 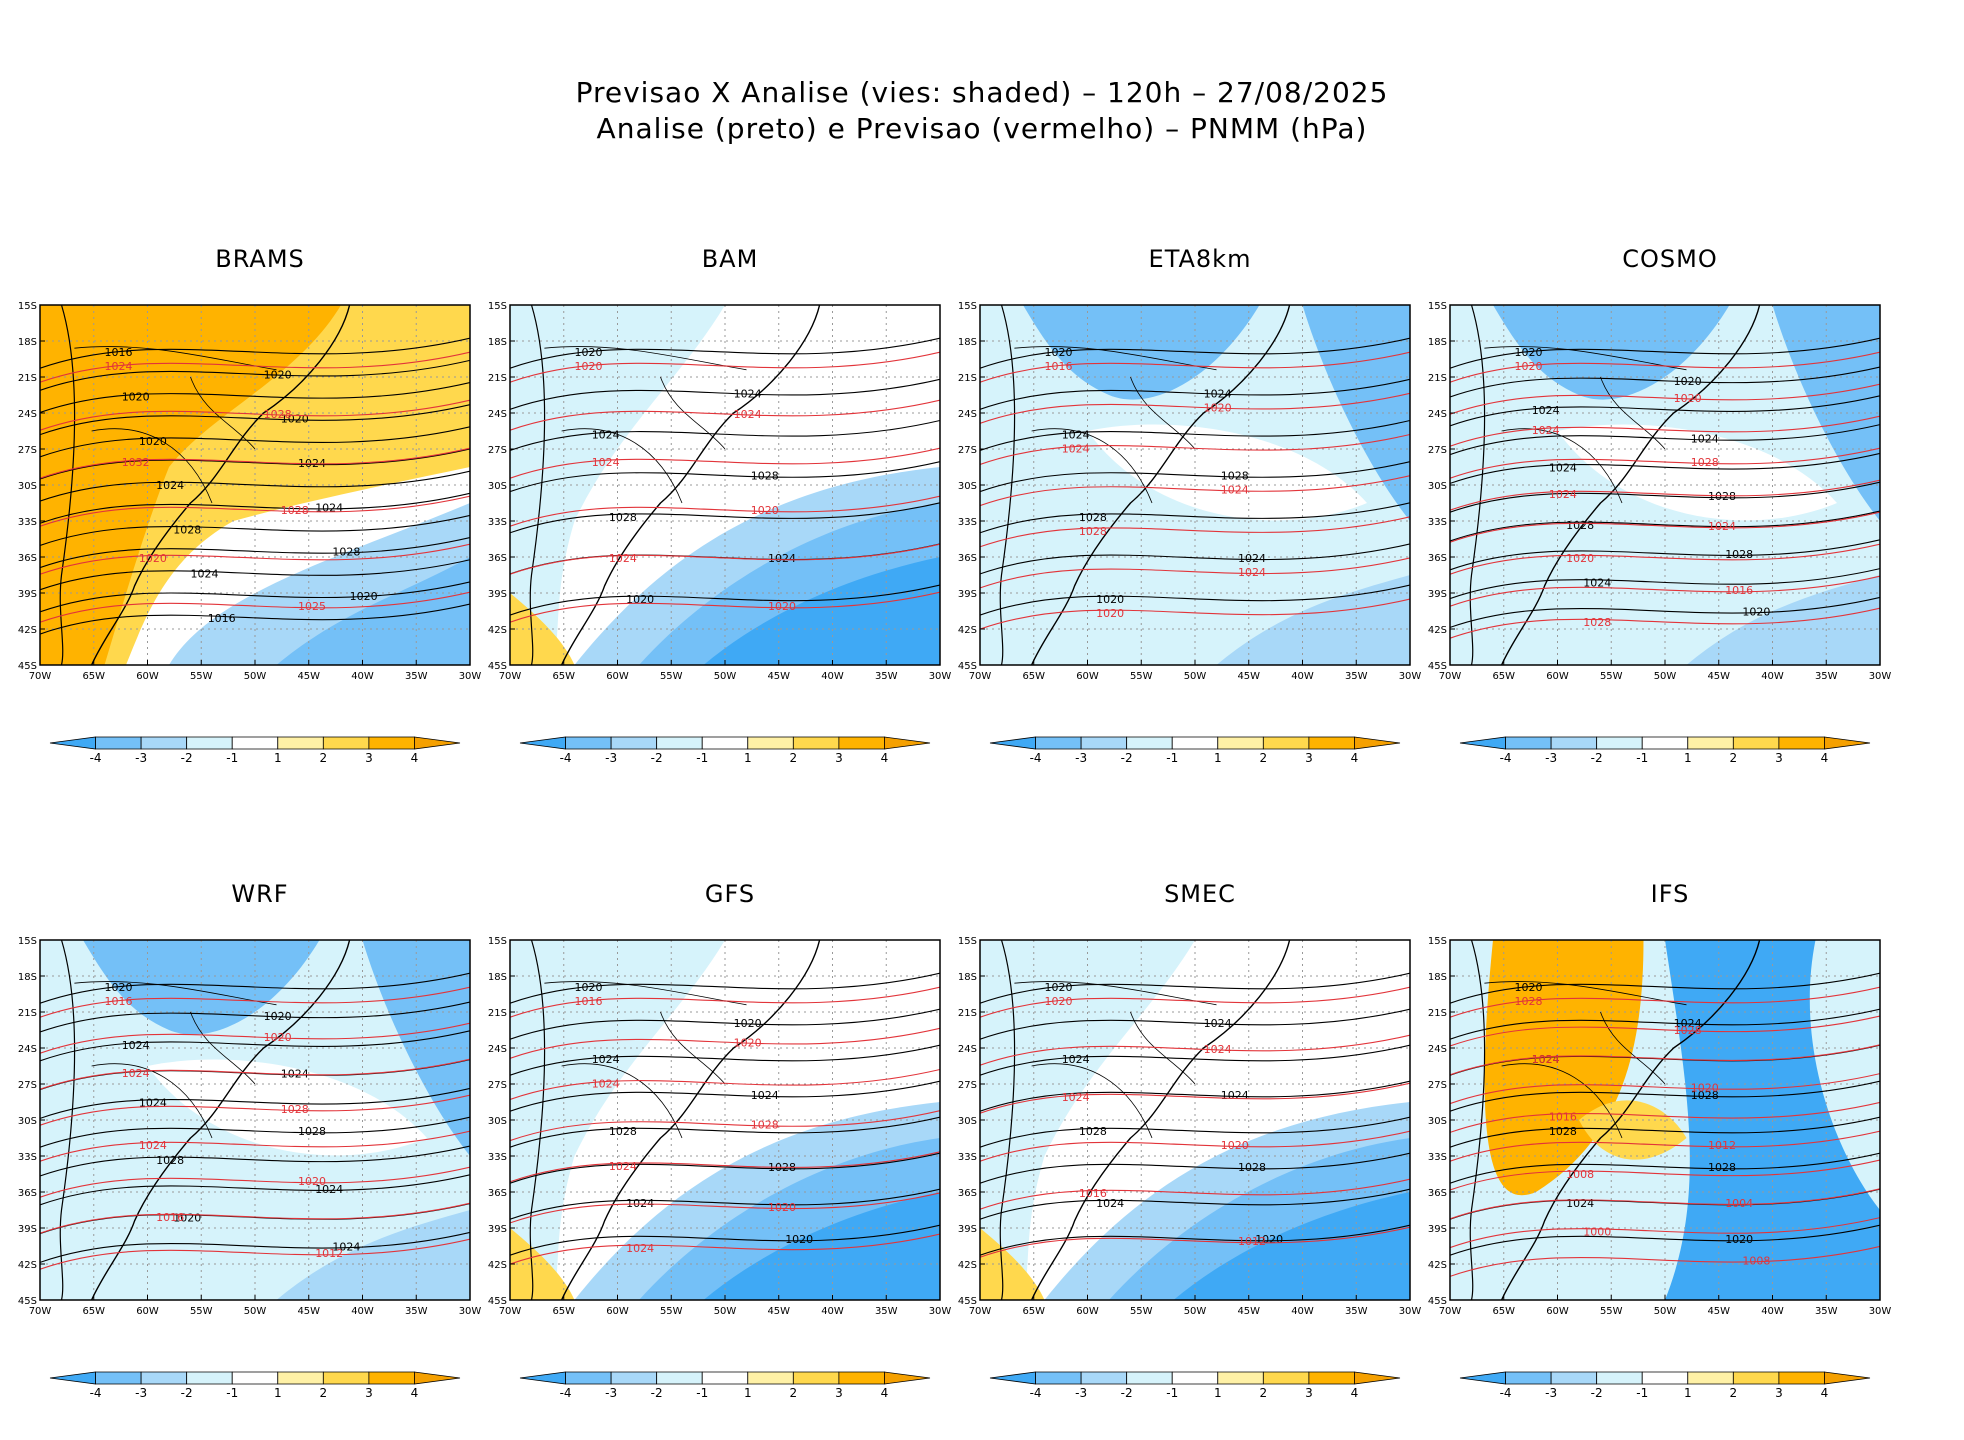 What do you see at coordinates (497, 306) in the screenshot?
I see `lat-tick-label: 15S` at bounding box center [497, 306].